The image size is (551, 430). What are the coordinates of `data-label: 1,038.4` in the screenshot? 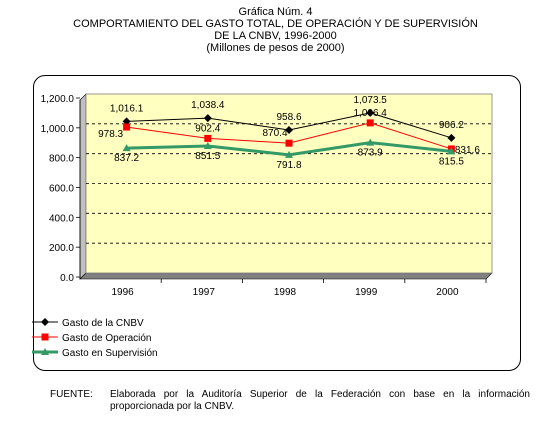 It's located at (208, 105).